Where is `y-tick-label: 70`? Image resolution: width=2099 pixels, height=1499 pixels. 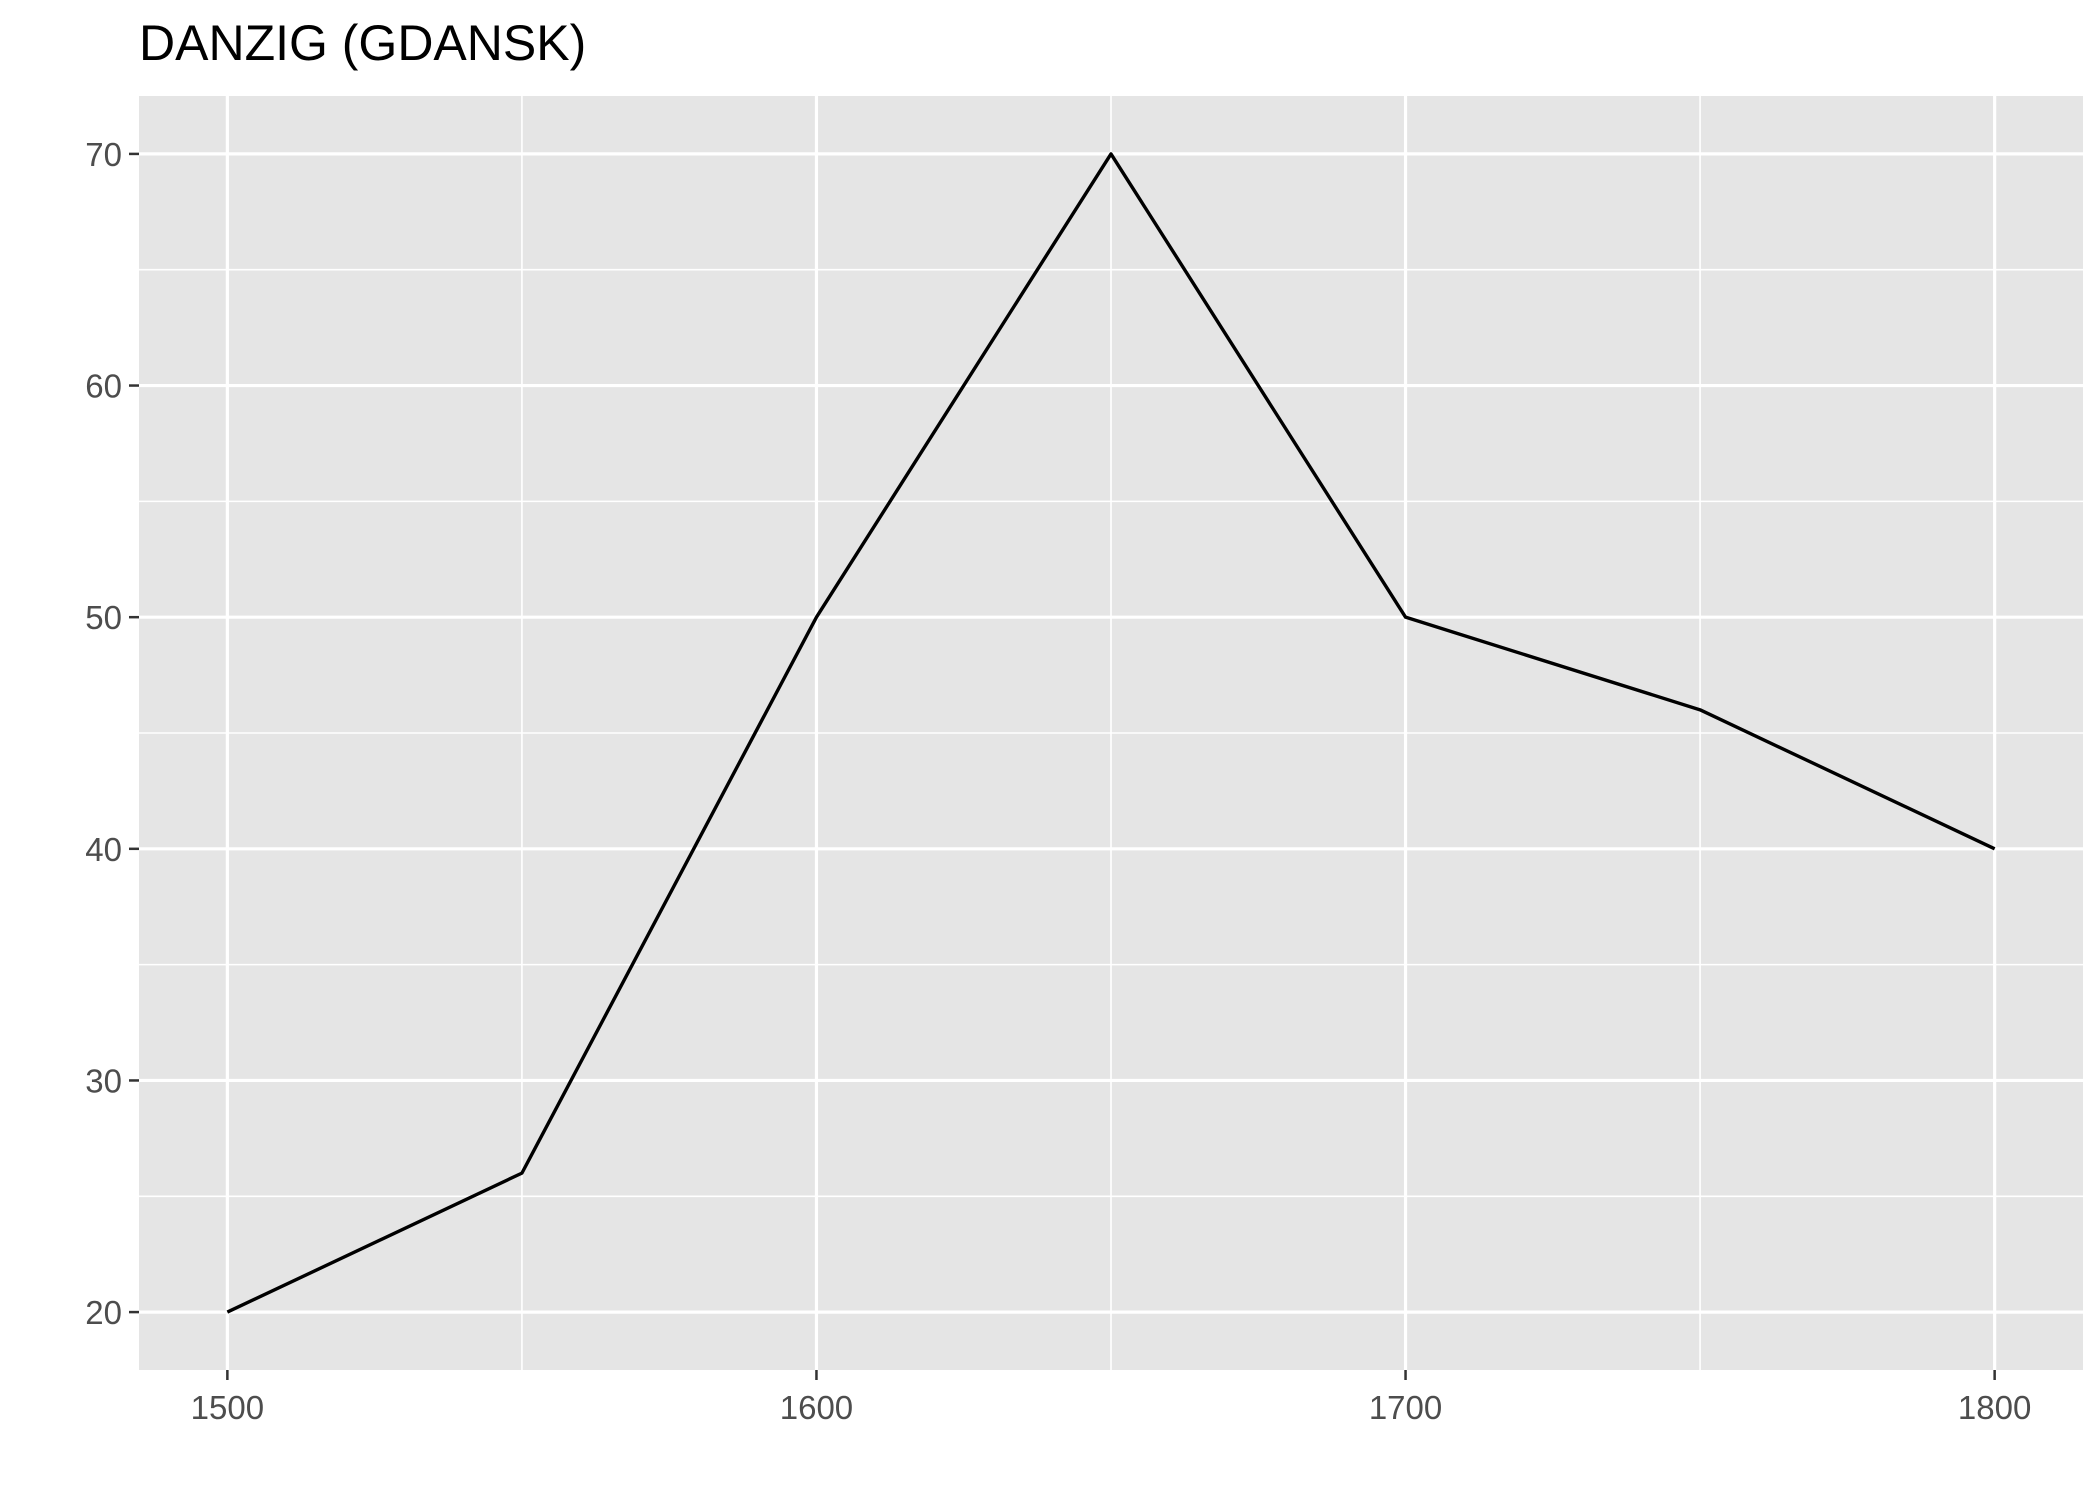 y-tick-label: 70 is located at coordinates (103, 154).